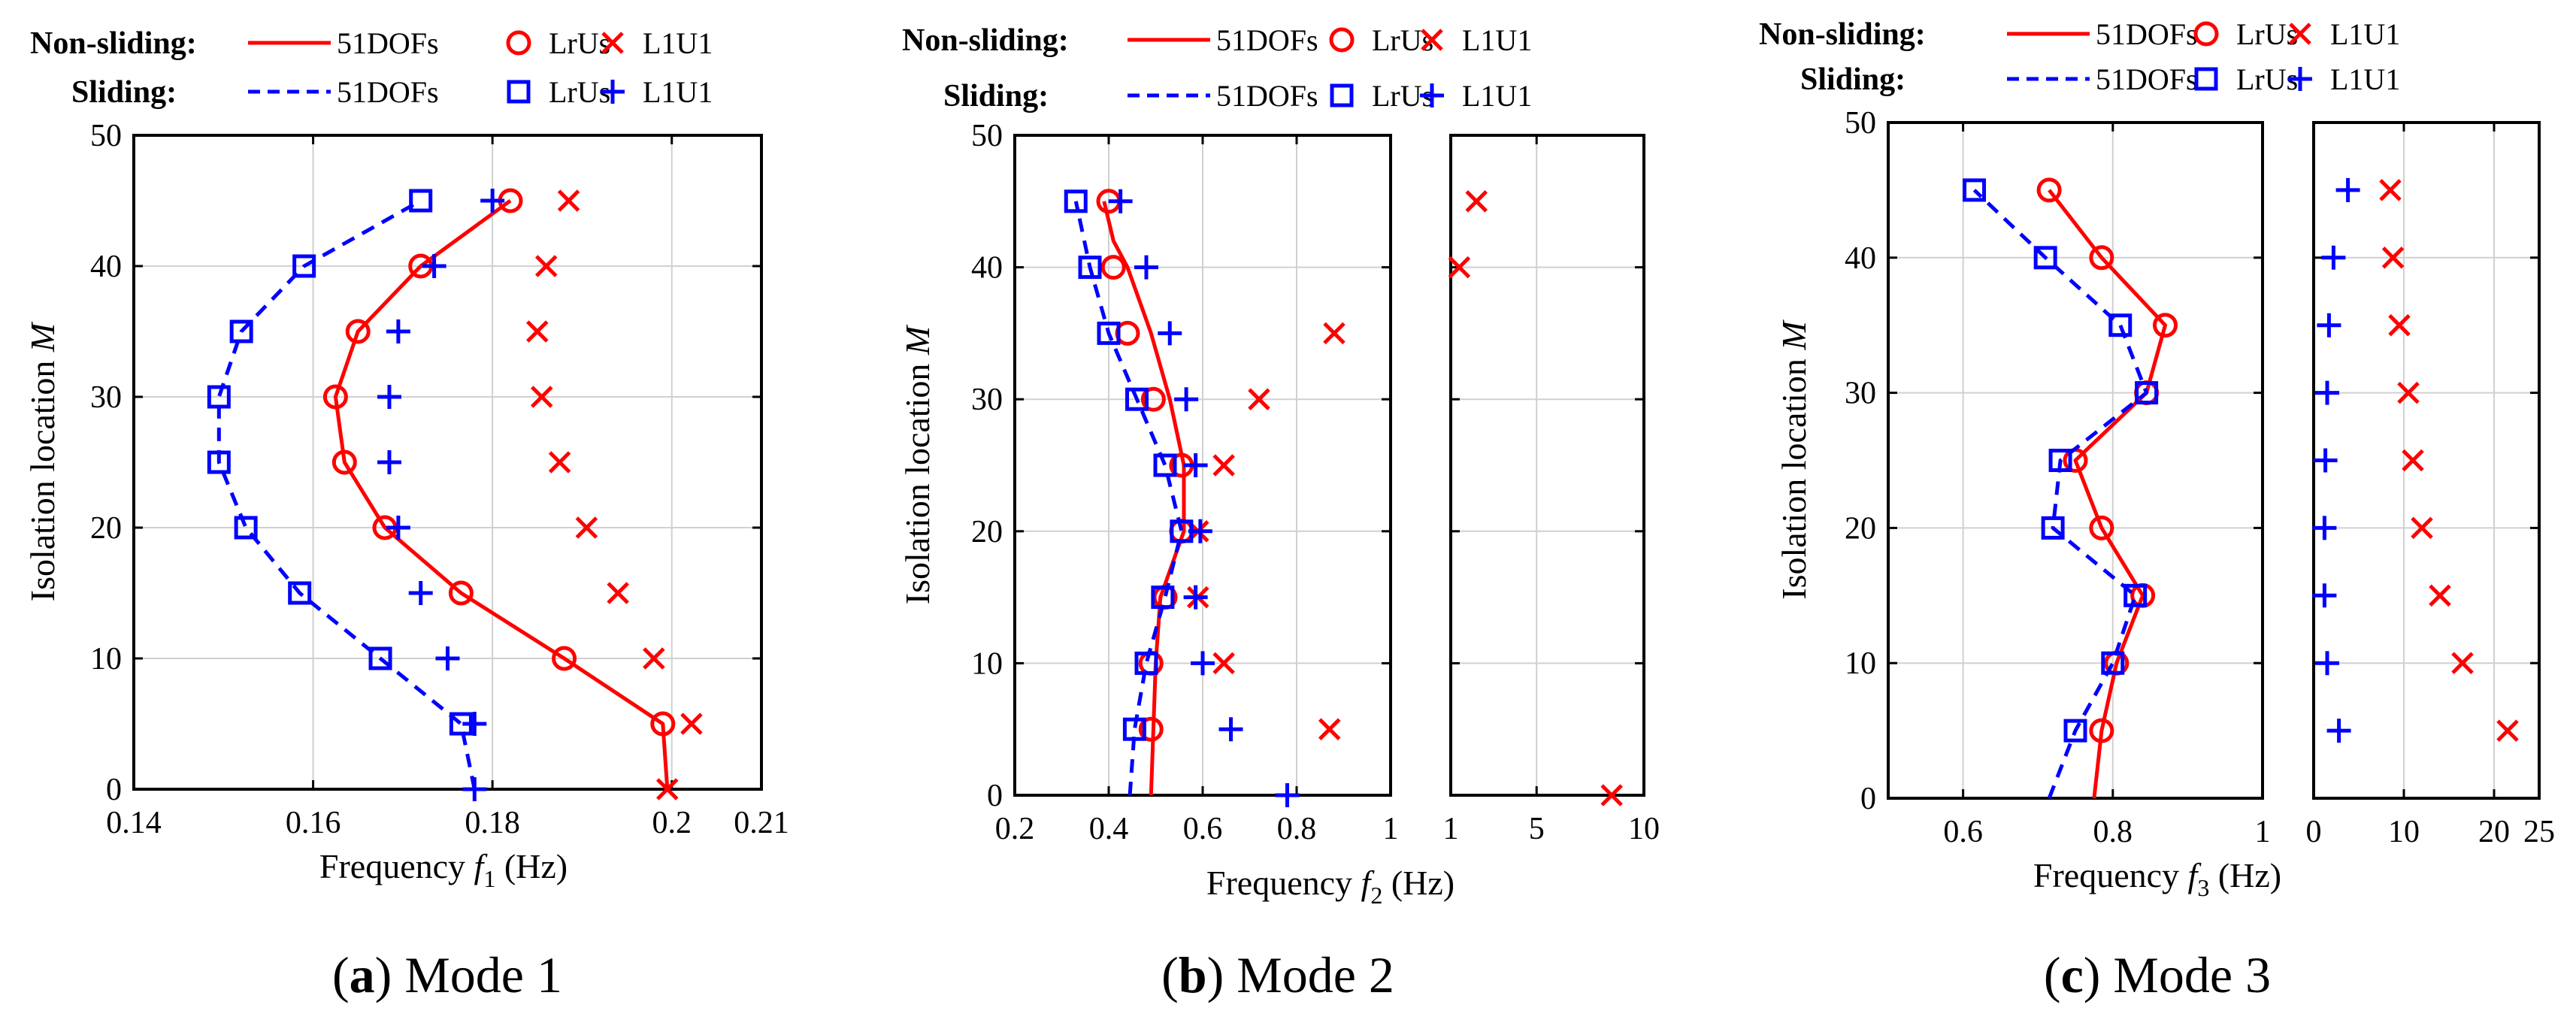  Describe the element at coordinates (519, 92) in the screenshot. I see `legend-sliding-lrus-symbol` at that location.